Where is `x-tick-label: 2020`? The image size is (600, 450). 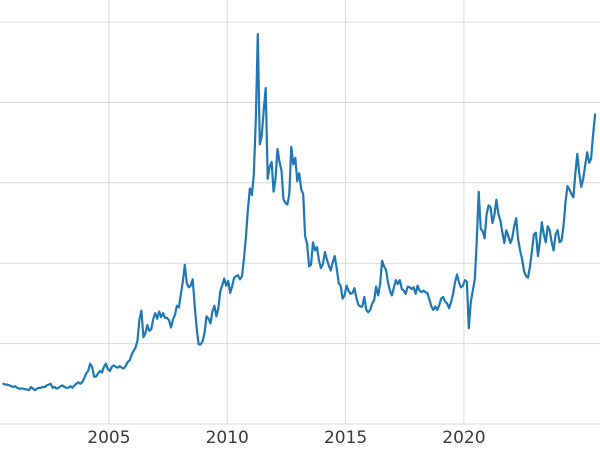
x-tick-label: 2020 is located at coordinates (463, 438).